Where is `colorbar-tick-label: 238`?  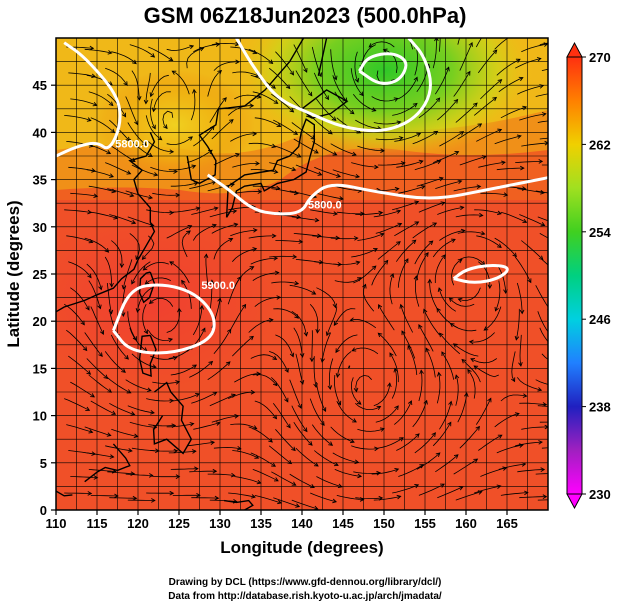 colorbar-tick-label: 238 is located at coordinates (600, 407).